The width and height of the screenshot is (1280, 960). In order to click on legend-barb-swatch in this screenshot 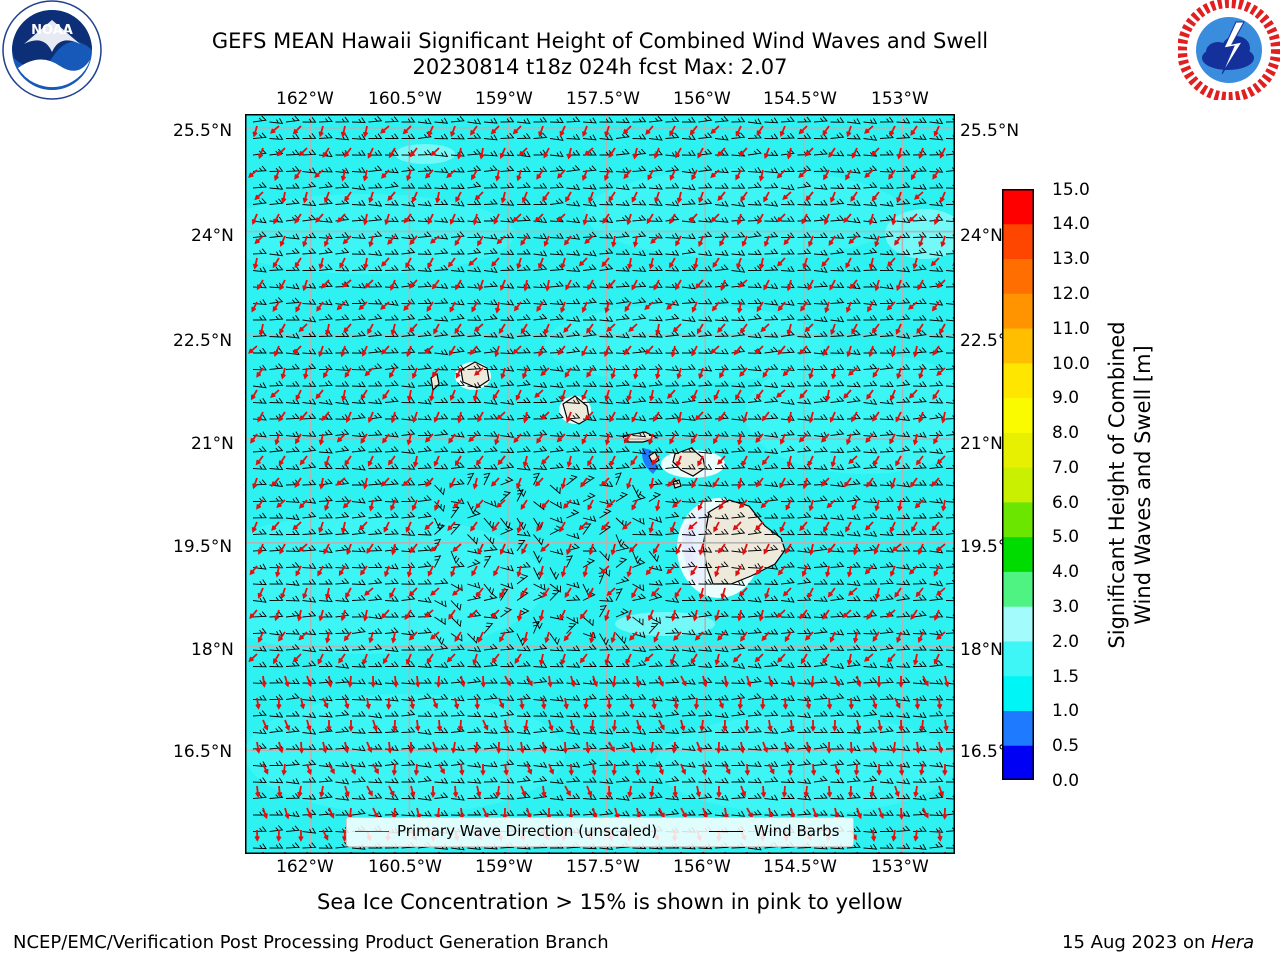, I will do `click(726, 831)`.